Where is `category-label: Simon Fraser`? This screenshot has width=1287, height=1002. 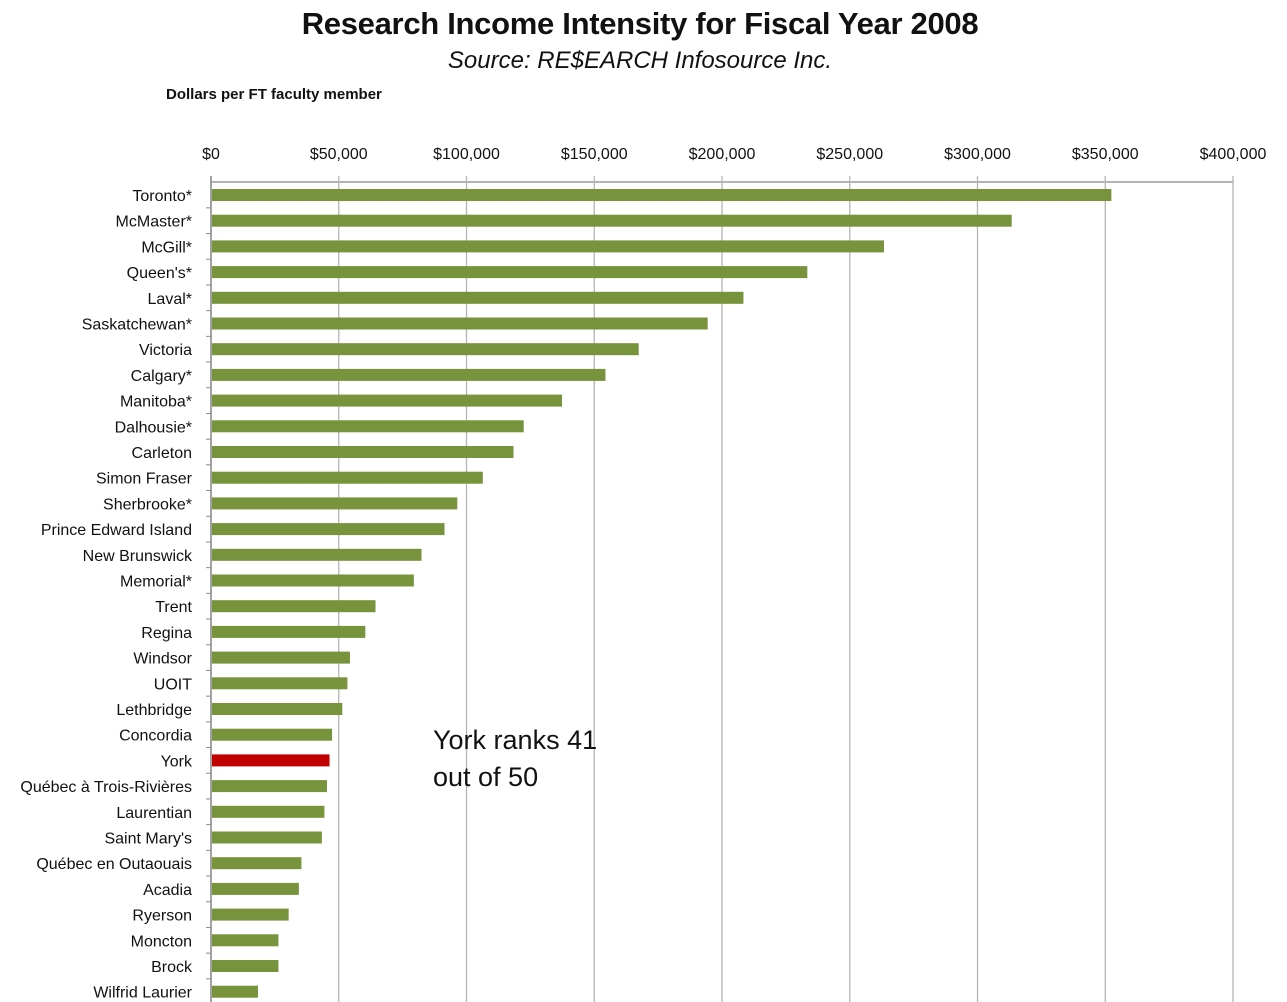
category-label: Simon Fraser is located at coordinates (144, 479).